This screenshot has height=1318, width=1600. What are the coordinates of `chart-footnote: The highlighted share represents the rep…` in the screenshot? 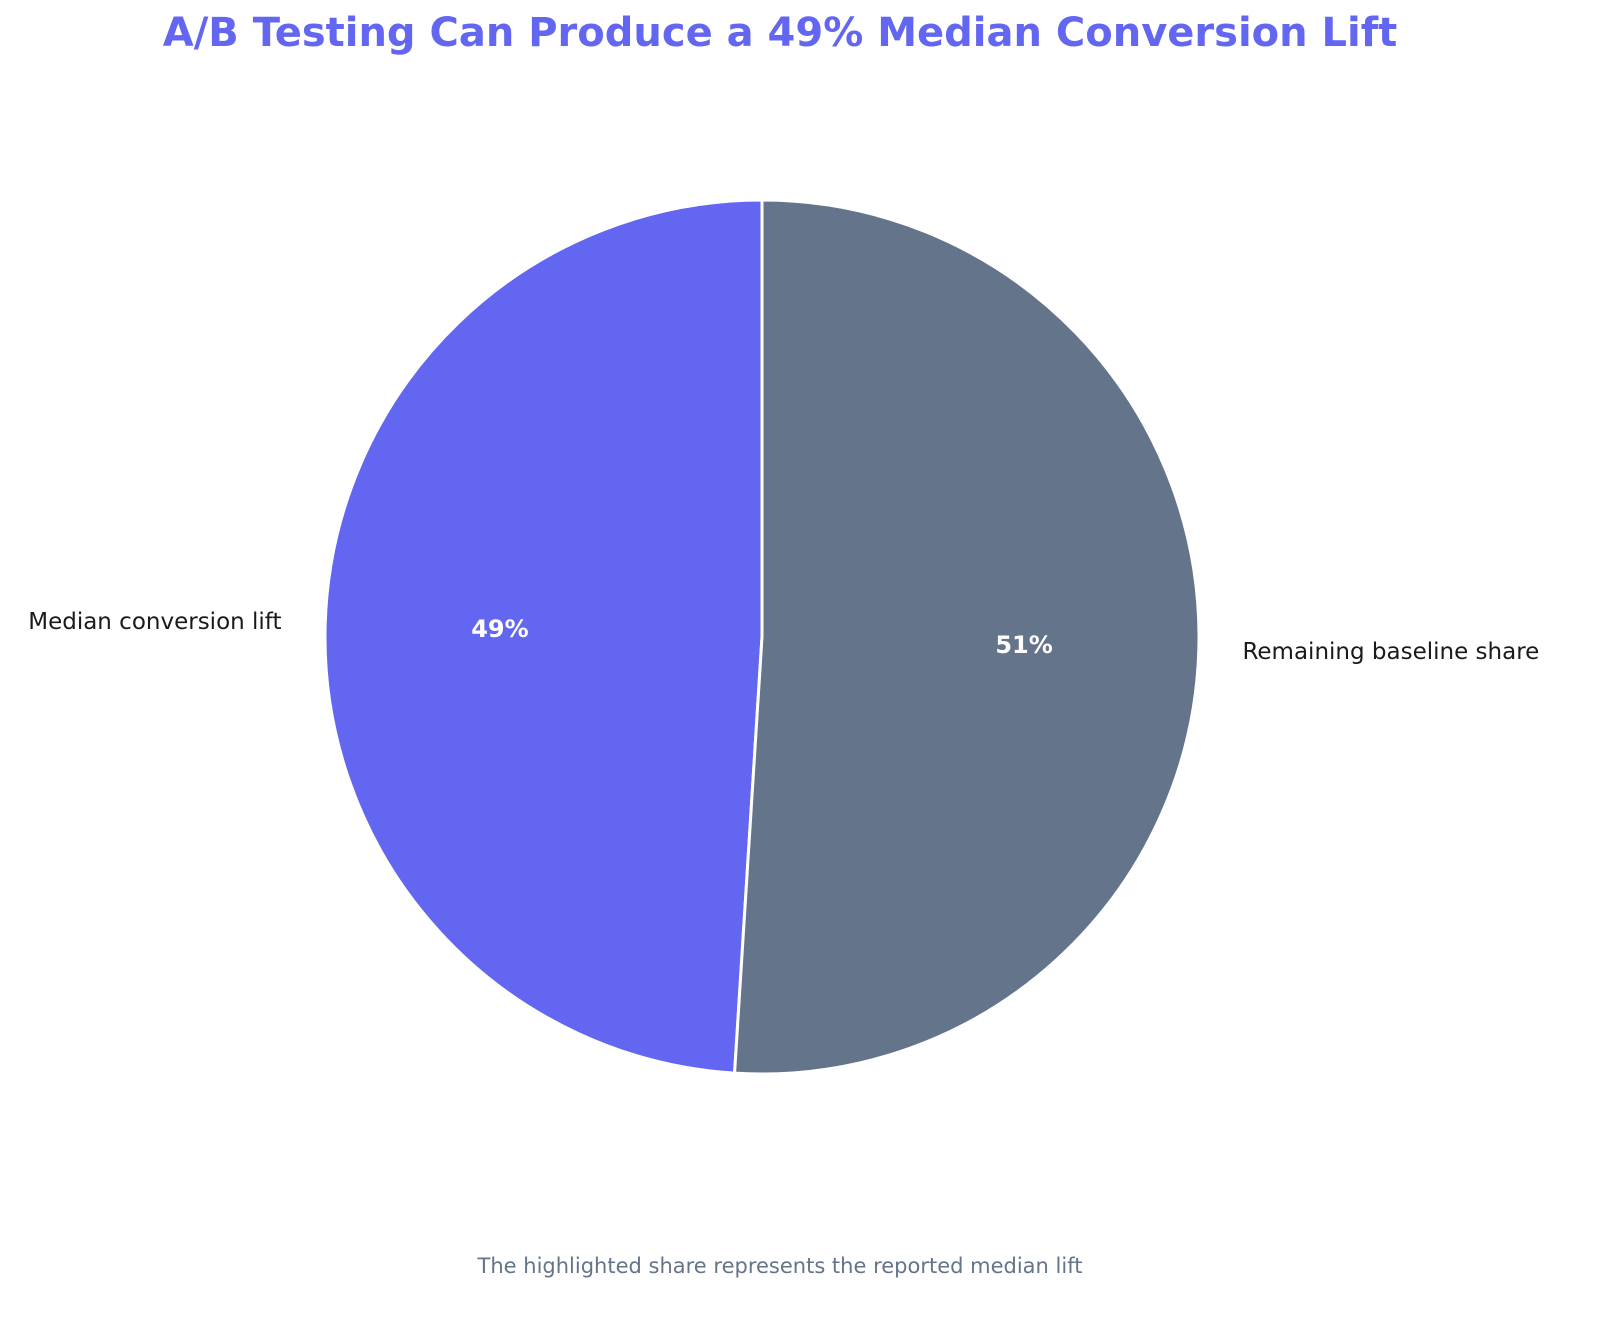 It's located at (780, 1266).